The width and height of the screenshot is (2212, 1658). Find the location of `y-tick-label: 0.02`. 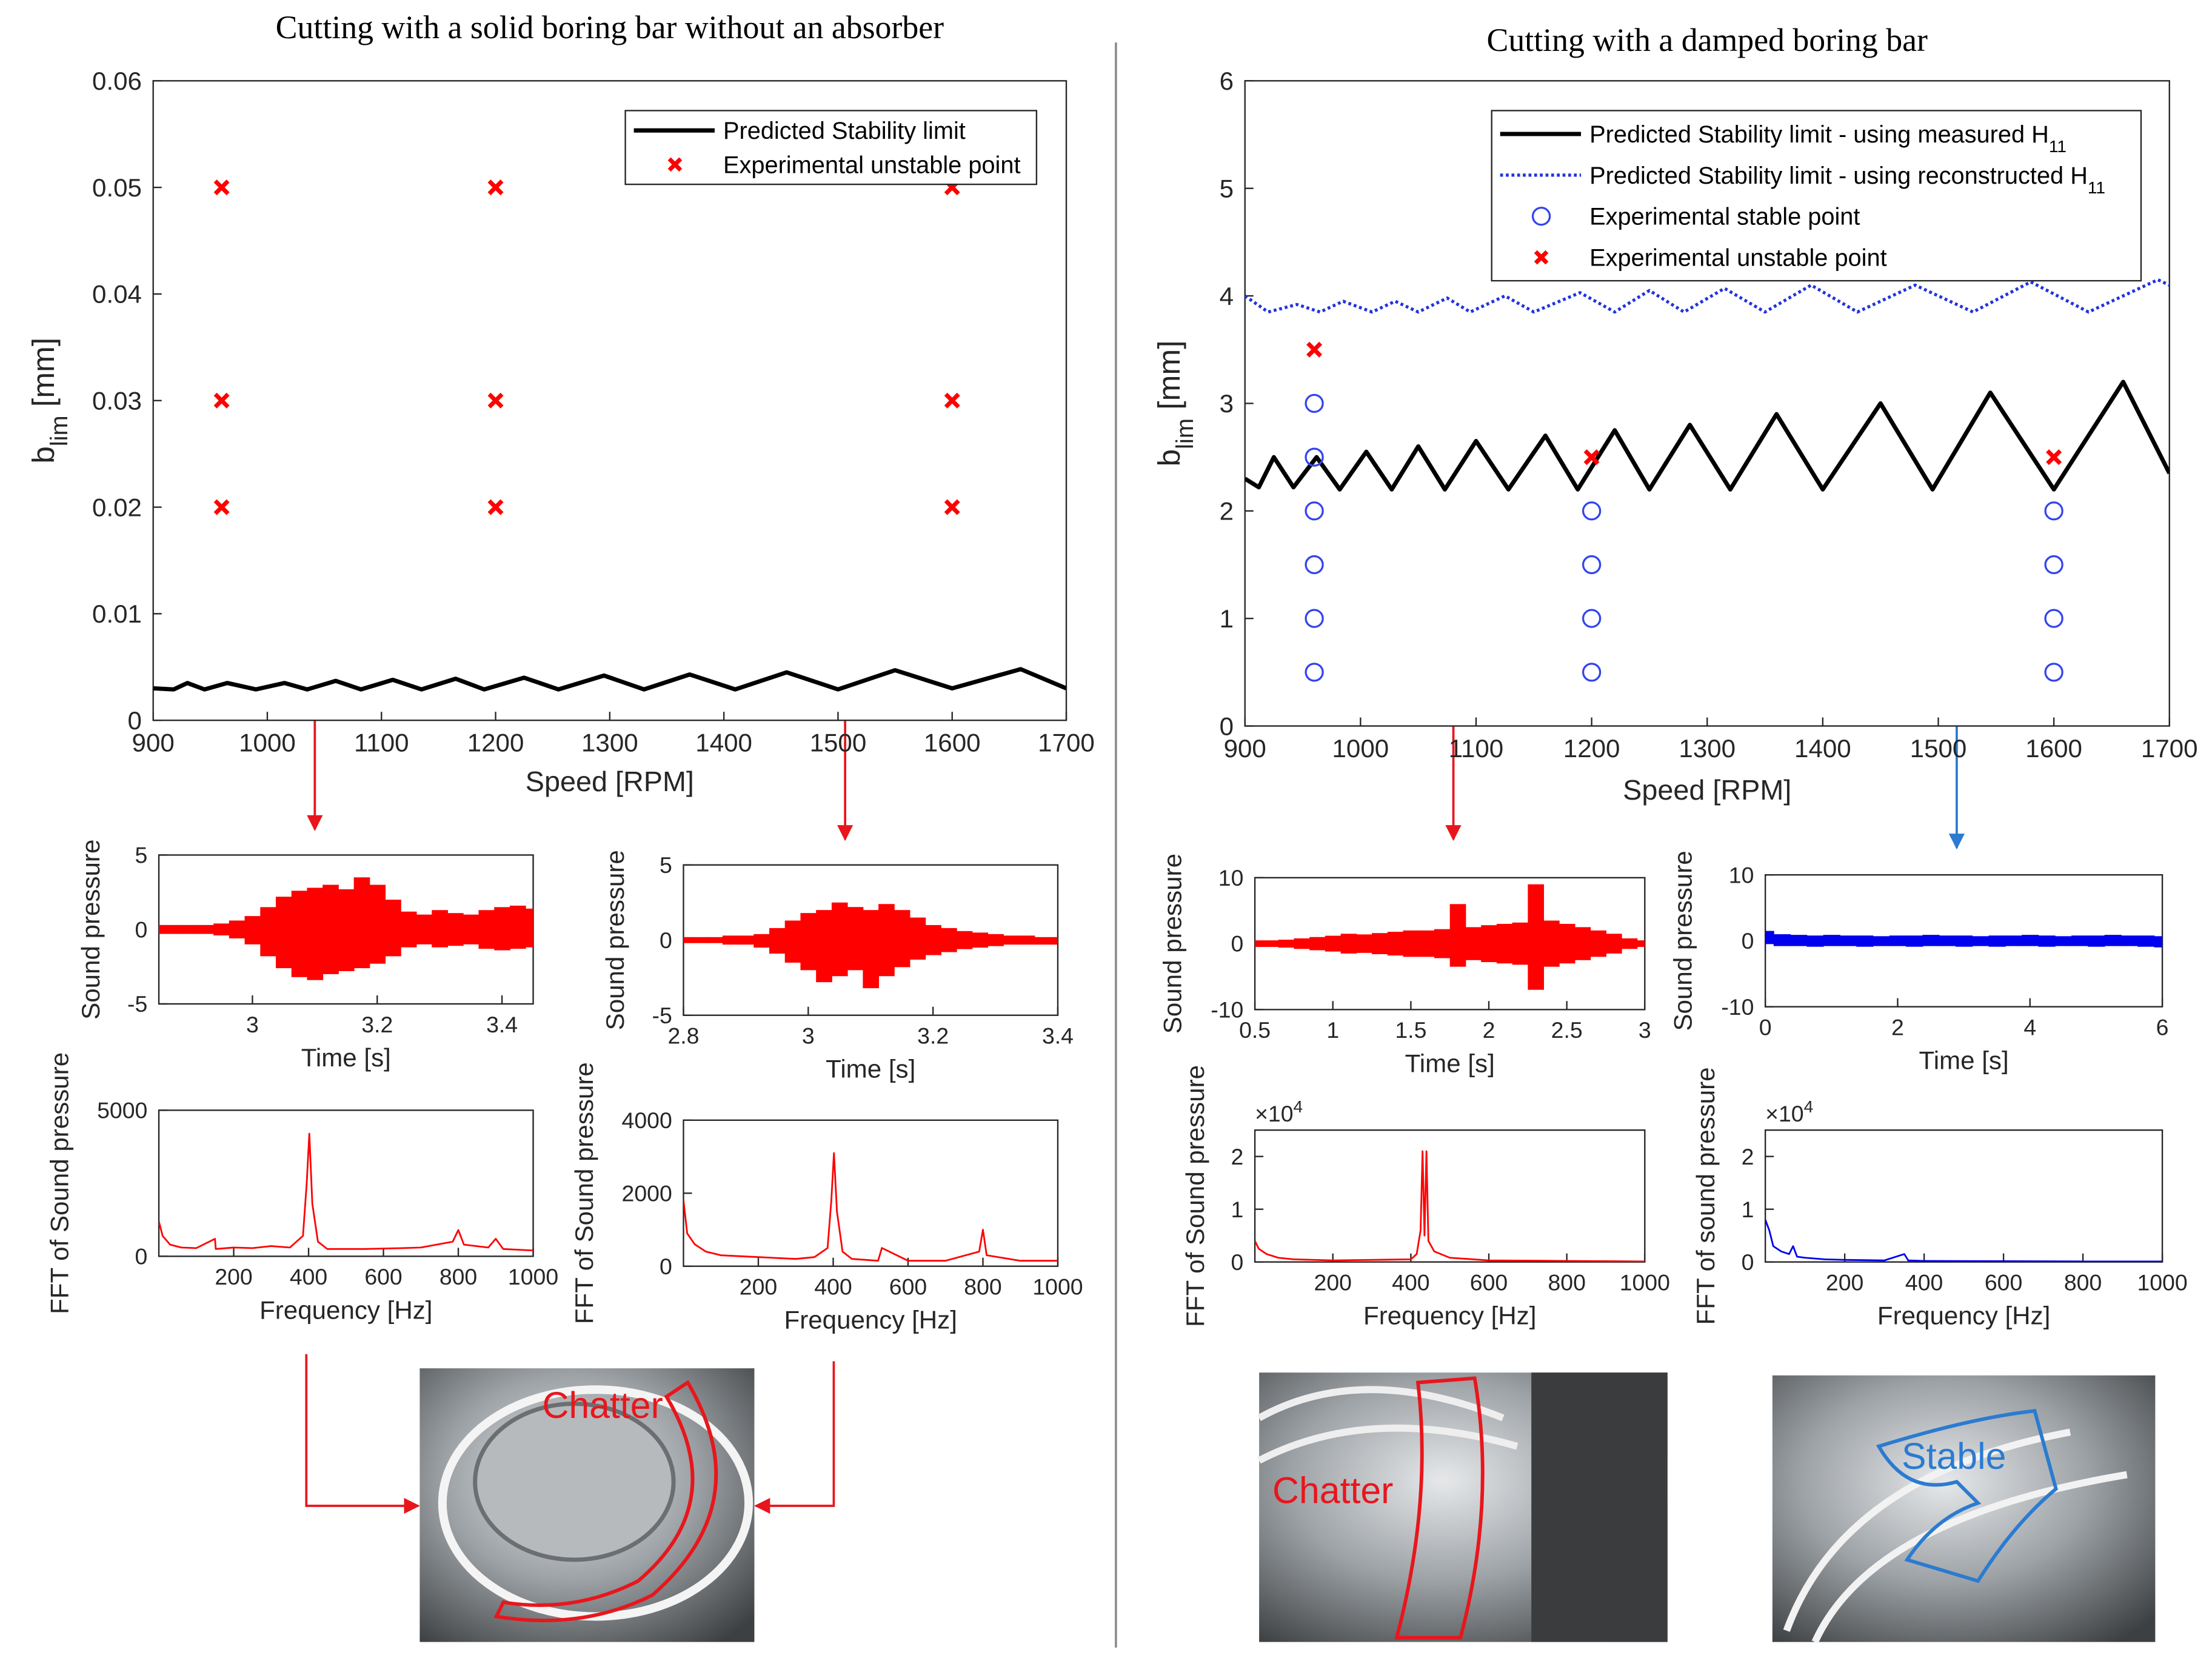

y-tick-label: 0.02 is located at coordinates (117, 507).